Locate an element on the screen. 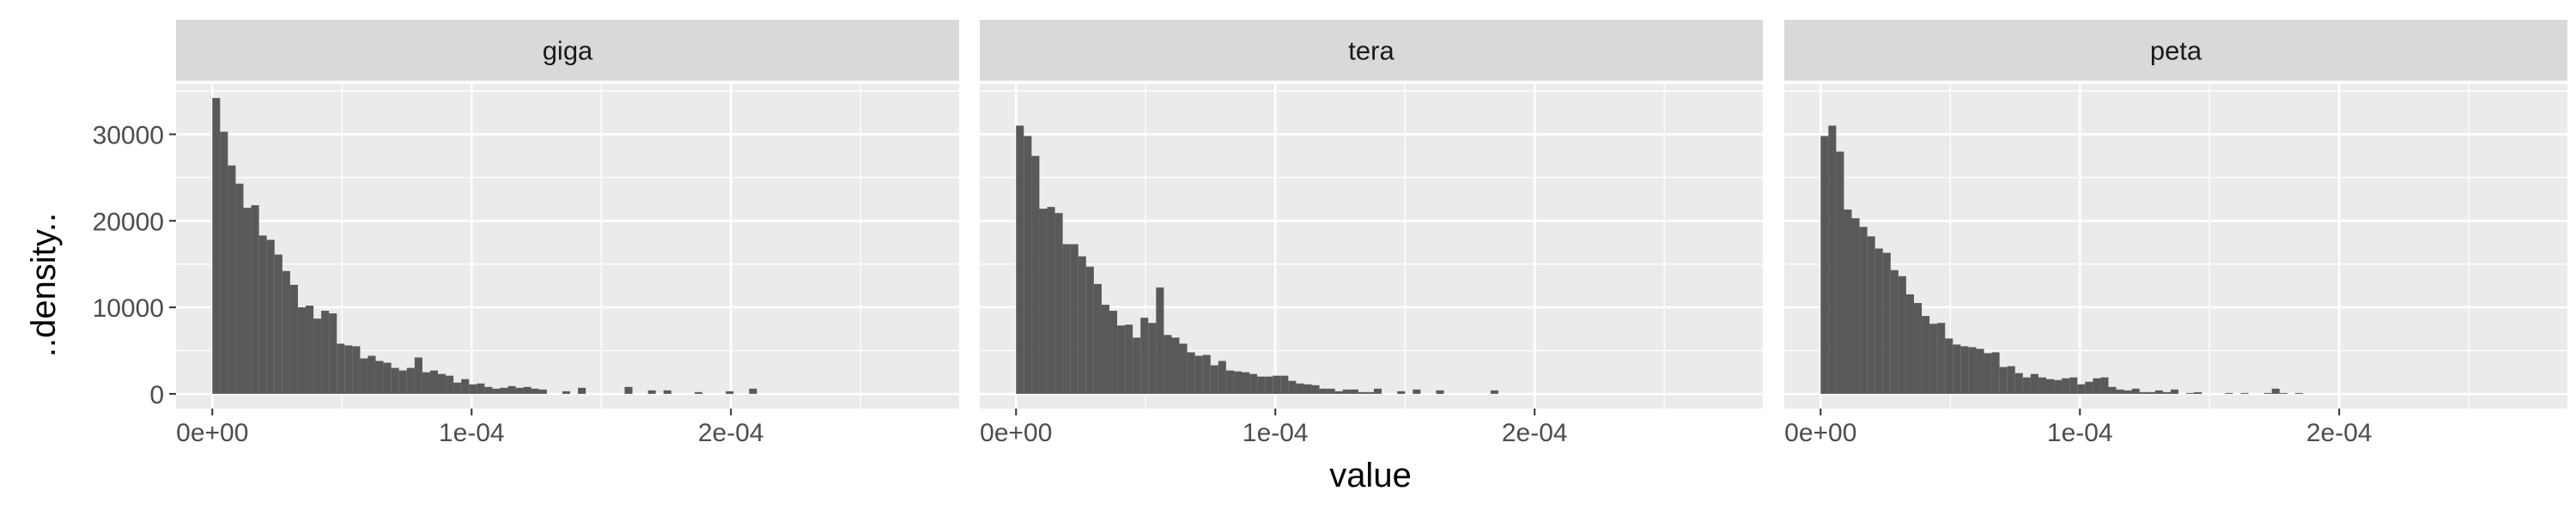 This screenshot has width=2576, height=515. y-tick-label: 30000 is located at coordinates (128, 135).